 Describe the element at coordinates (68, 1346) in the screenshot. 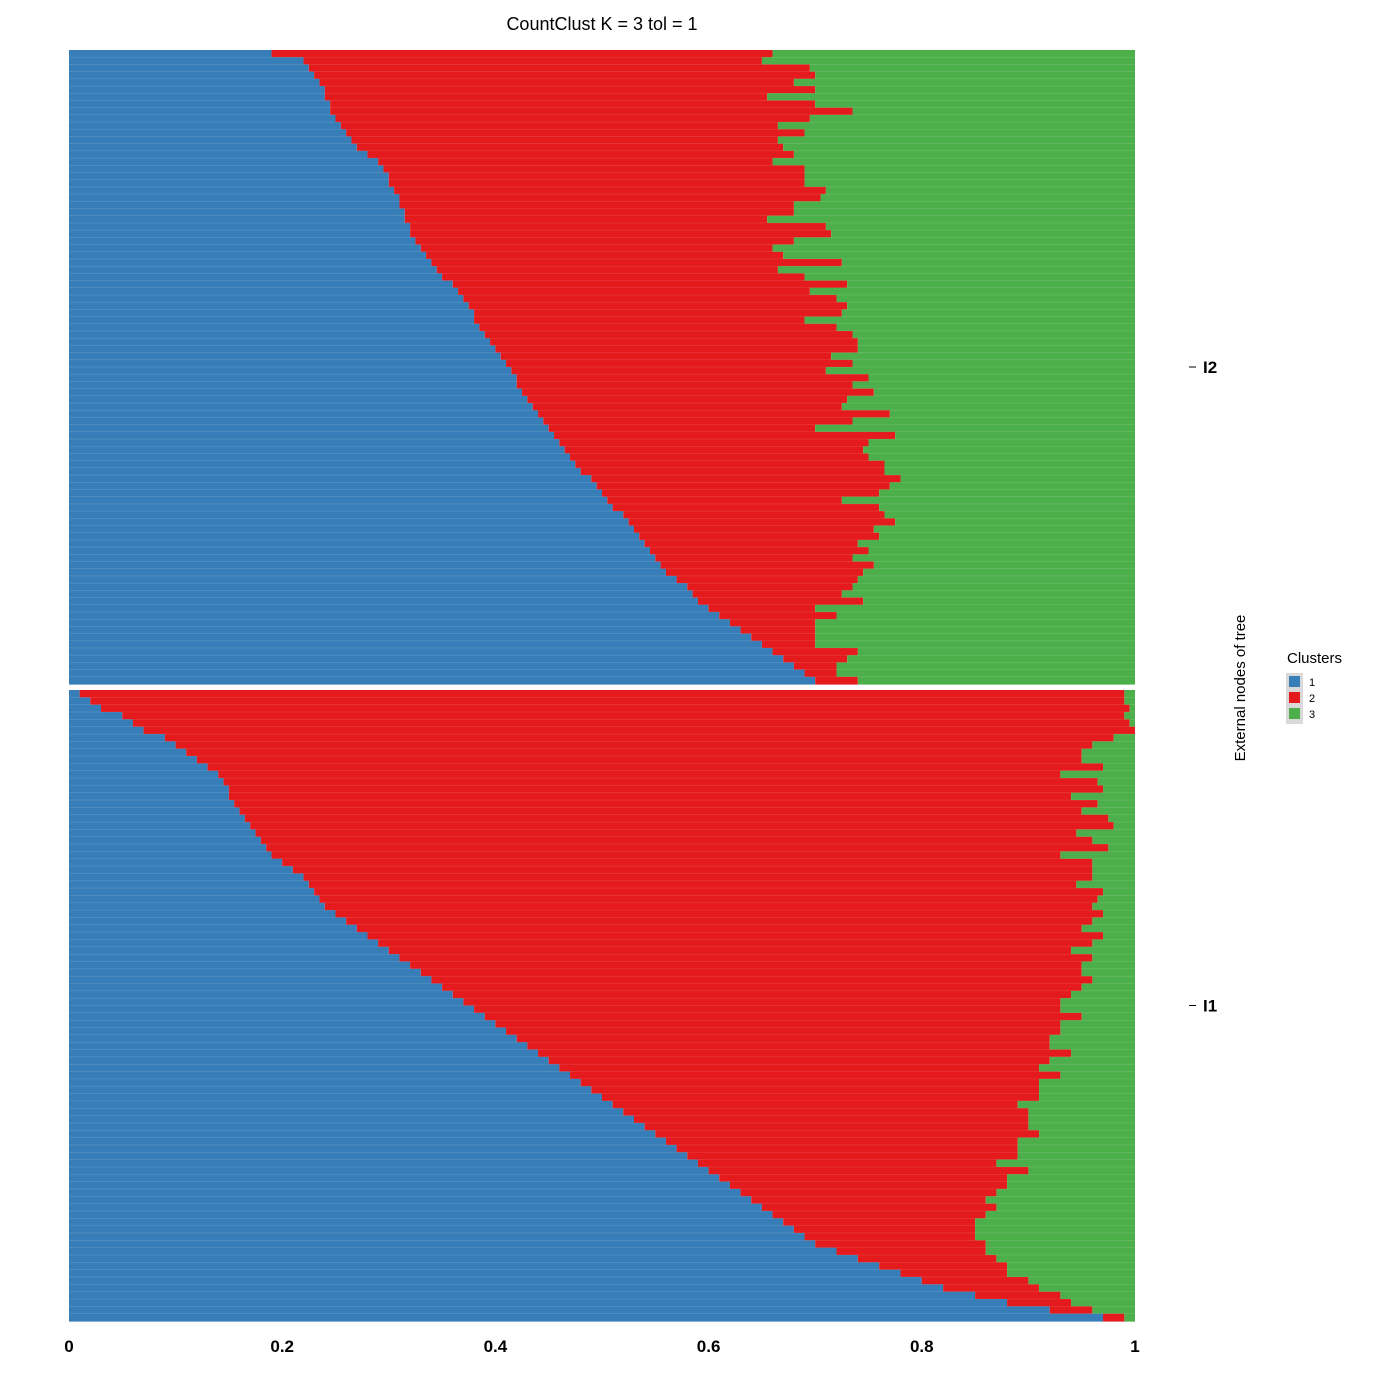

I see `x-tick-label: 0` at that location.